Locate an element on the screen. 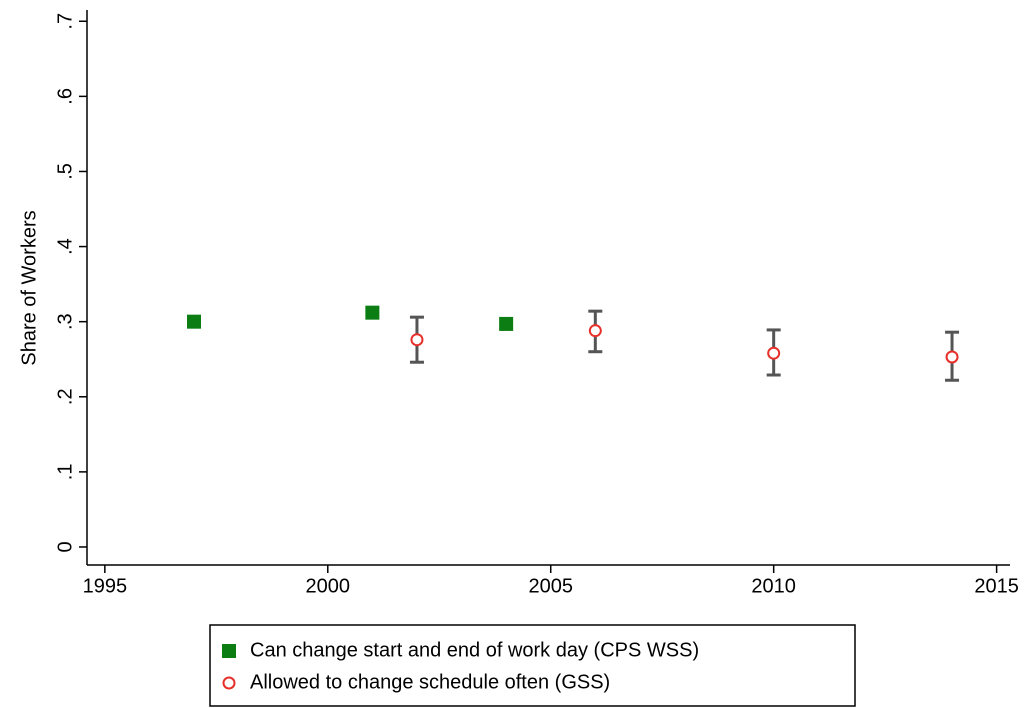  legend-box is located at coordinates (532, 665).